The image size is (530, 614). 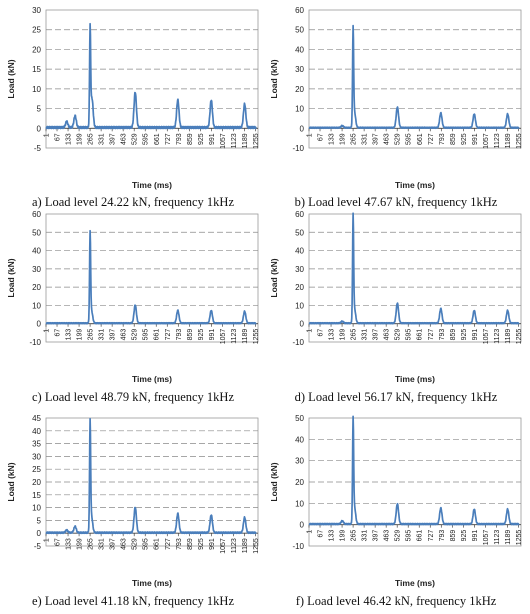 I want to click on y-tick-label: 45, so click(x=36, y=418).